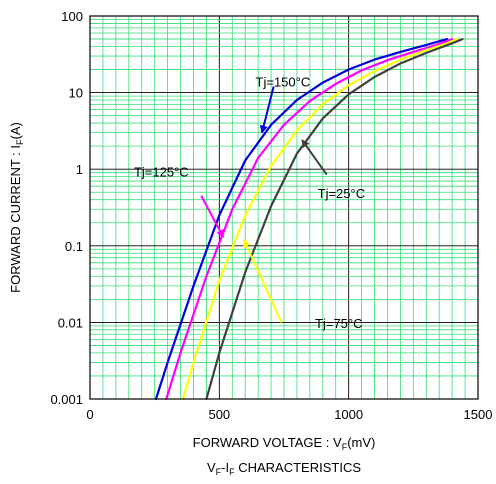  Describe the element at coordinates (72, 16) in the screenshot. I see `y-tick-label: 100` at that location.